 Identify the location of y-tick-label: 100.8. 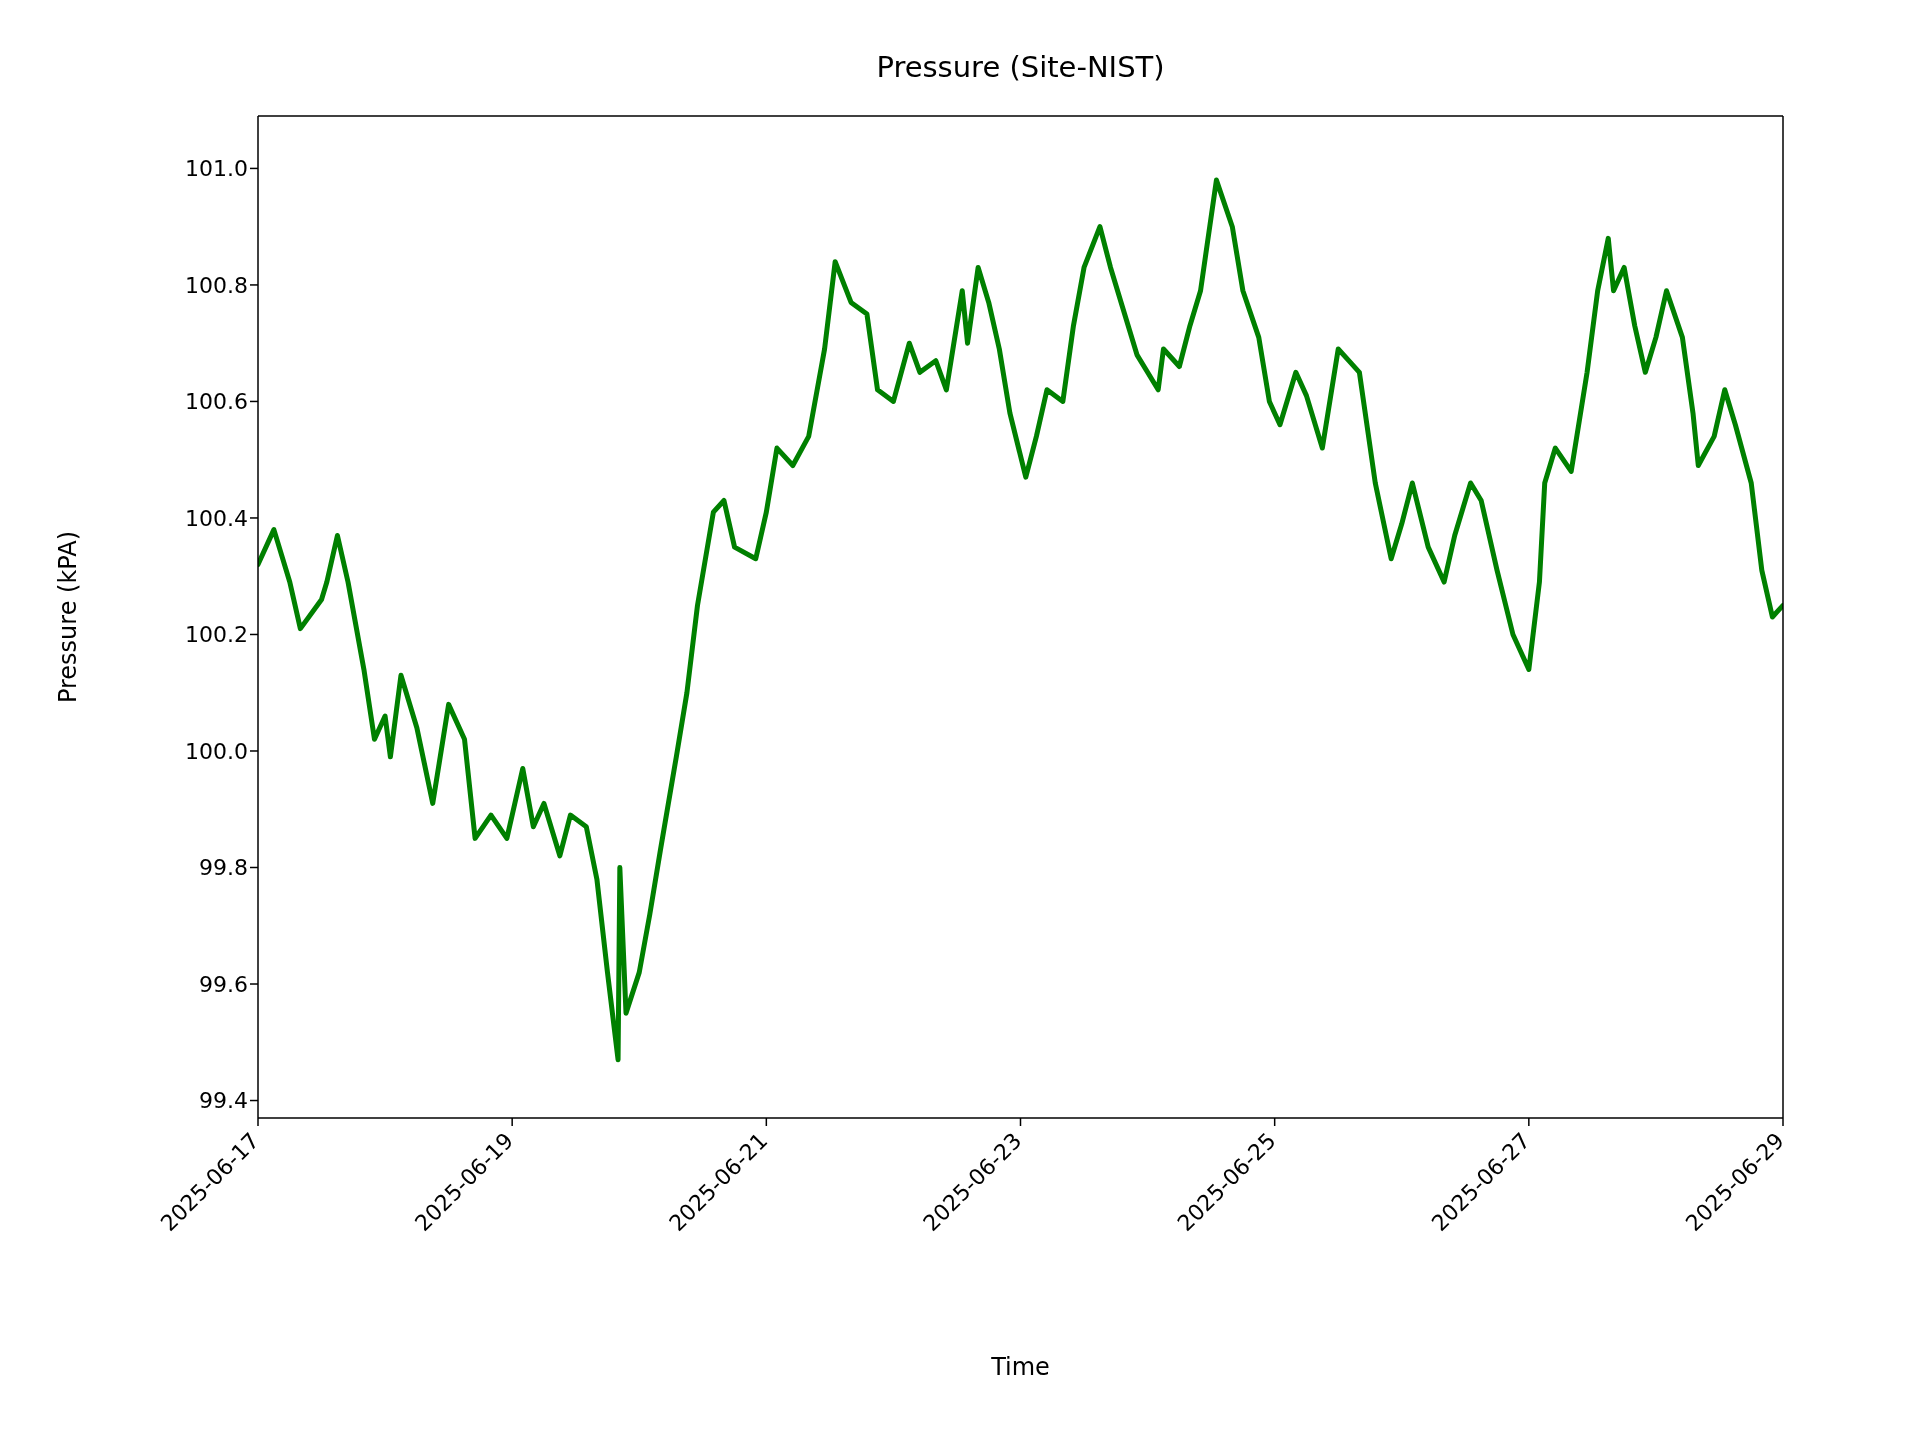
(216, 285).